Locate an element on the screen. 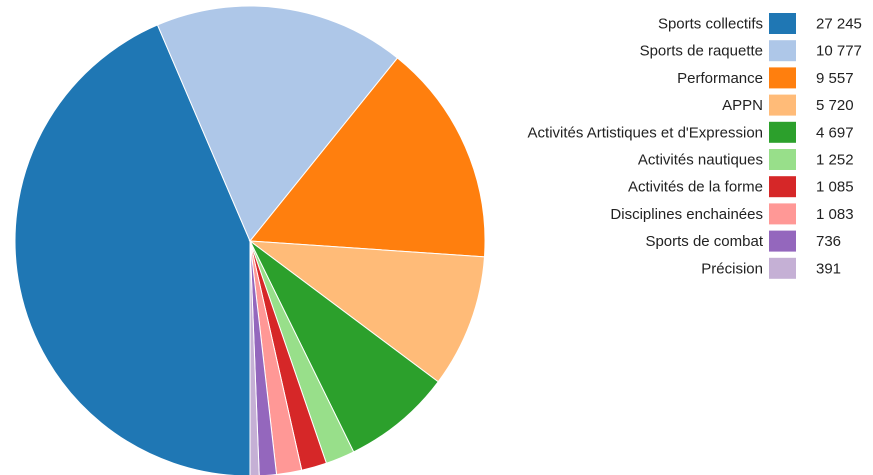  legend-label: Précision is located at coordinates (732, 268).